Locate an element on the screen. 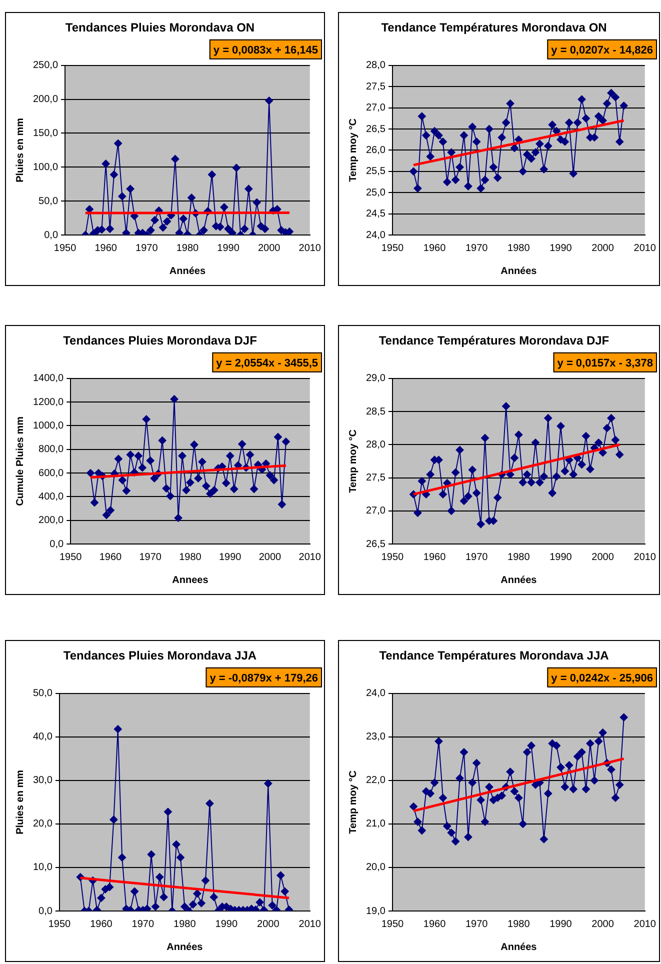  y-tick-label: 800,0 is located at coordinates (51, 450).